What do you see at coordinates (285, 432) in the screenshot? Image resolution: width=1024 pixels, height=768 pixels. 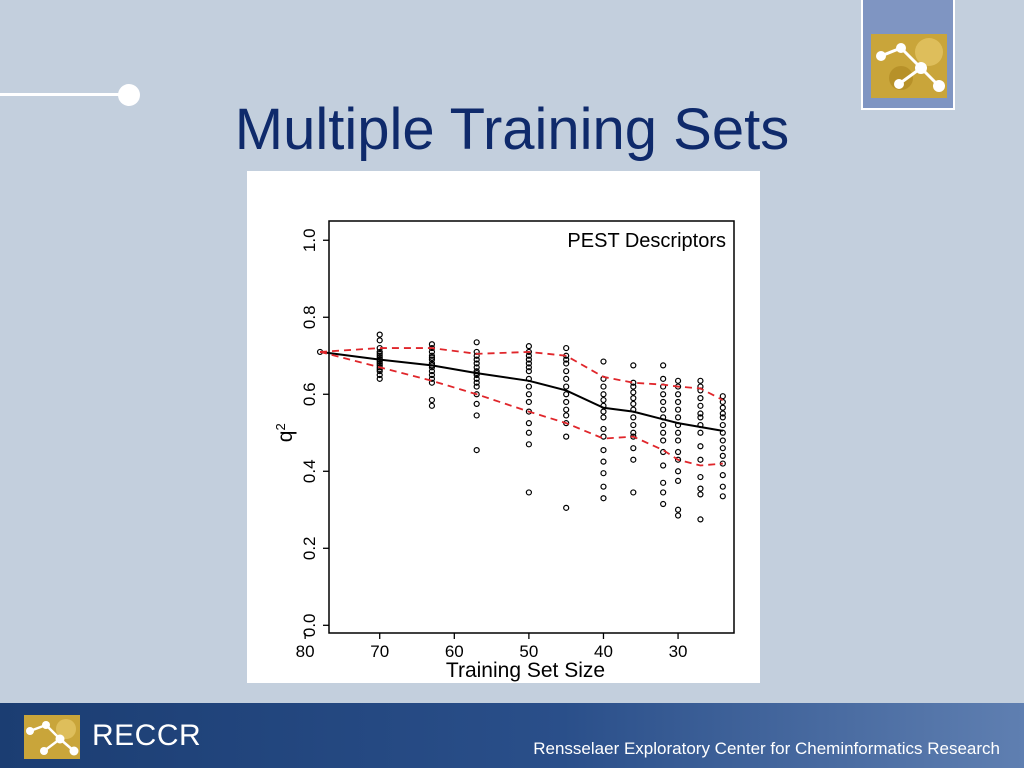 I see `y-axis-label: q2` at bounding box center [285, 432].